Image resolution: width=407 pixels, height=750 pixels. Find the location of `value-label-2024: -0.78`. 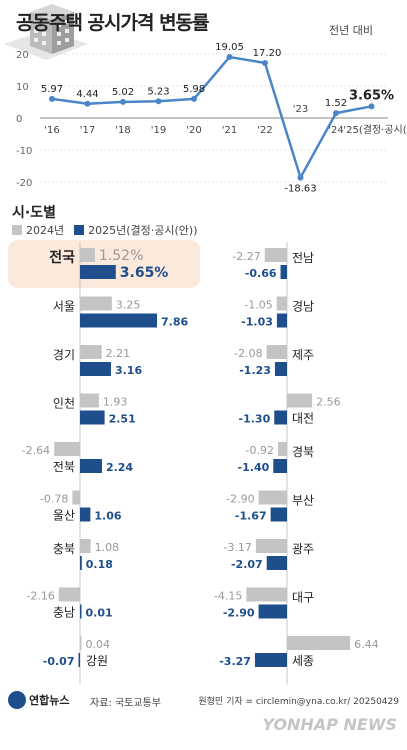

value-label-2024: -0.78 is located at coordinates (54, 499).